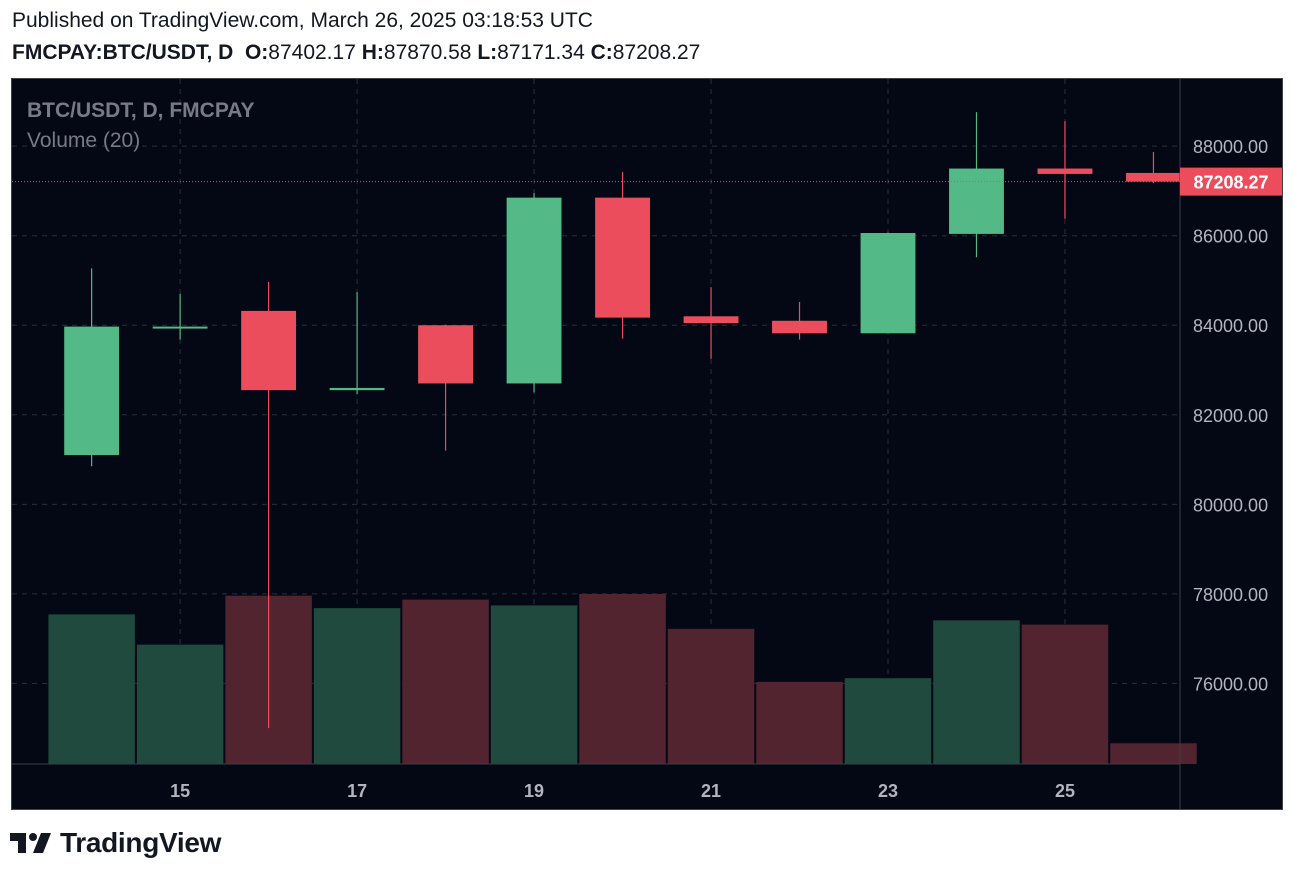  What do you see at coordinates (141, 110) in the screenshot?
I see `legend-series: BTC/USDT, D, FMCPAY` at bounding box center [141, 110].